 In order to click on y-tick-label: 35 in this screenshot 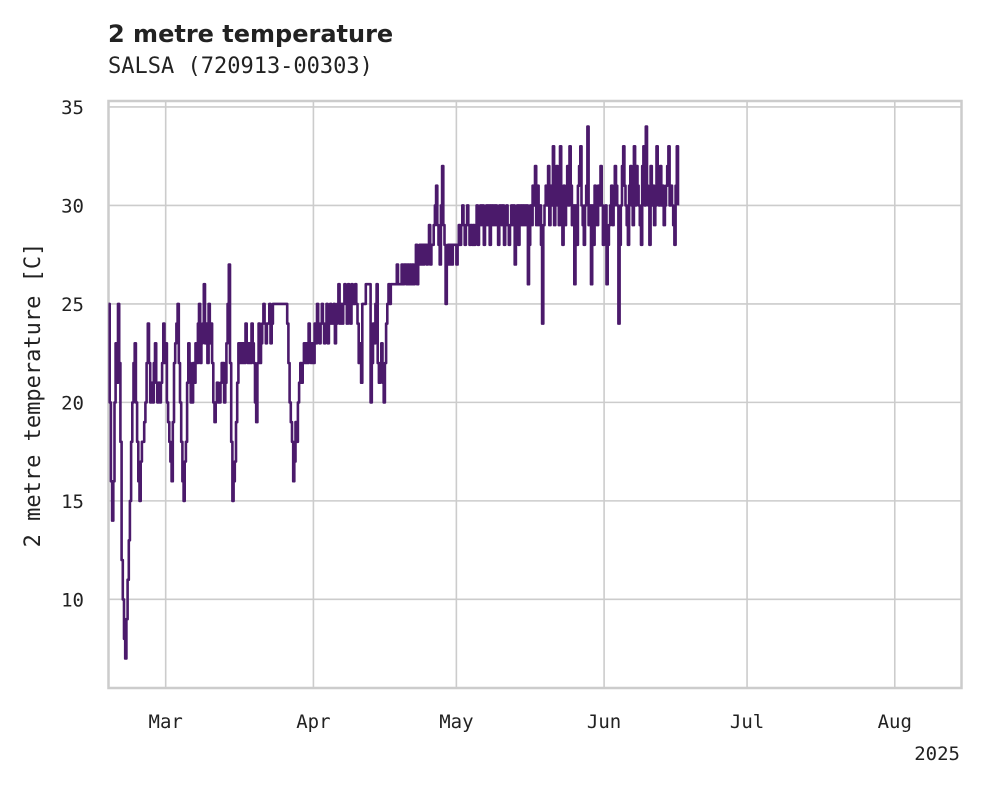, I will do `click(72, 108)`.